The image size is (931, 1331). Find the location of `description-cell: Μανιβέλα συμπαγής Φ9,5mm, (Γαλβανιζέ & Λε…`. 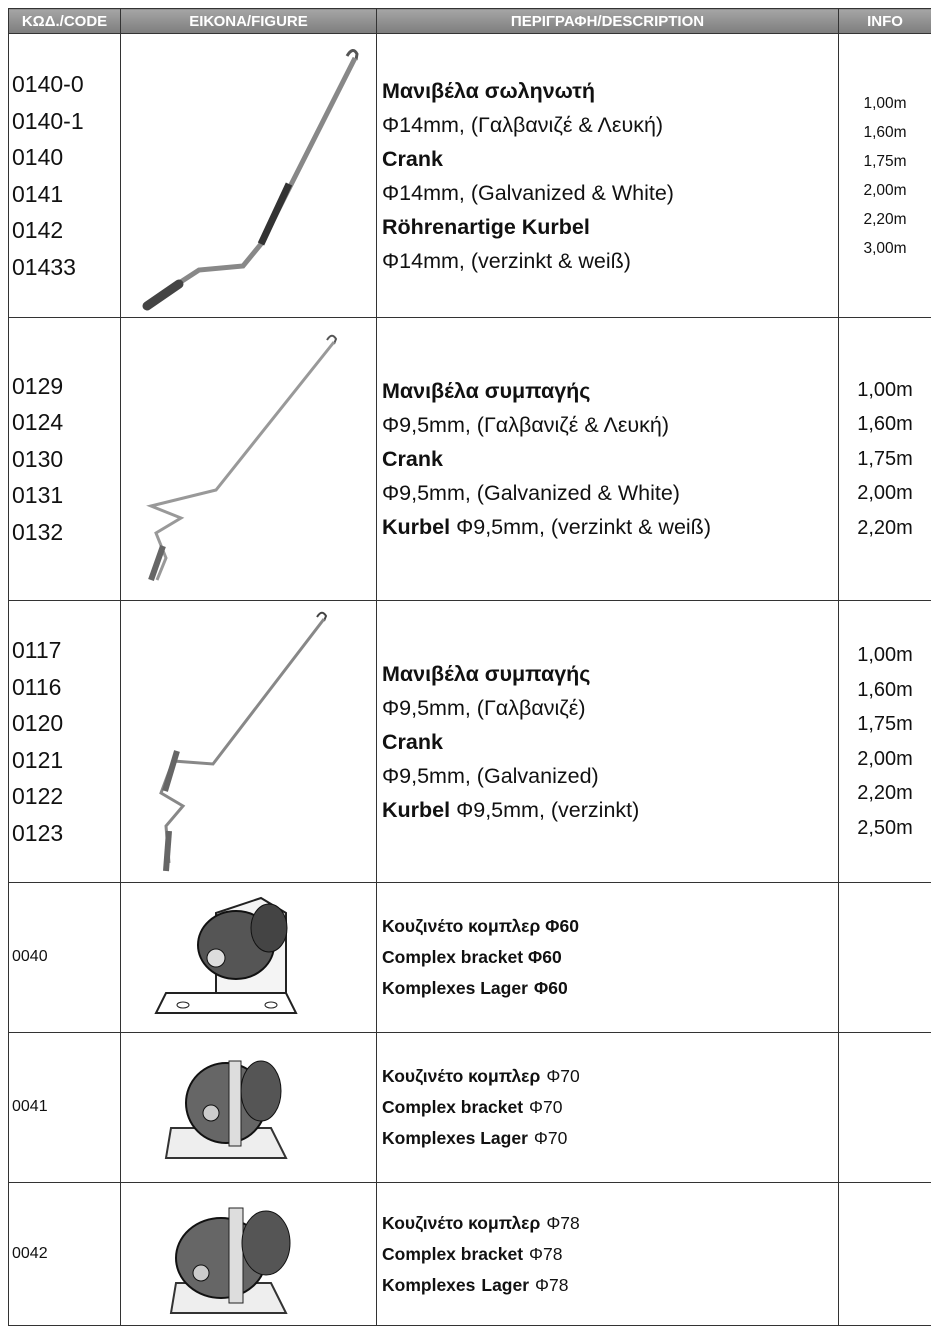

description-cell: Μανιβέλα συμπαγής Φ9,5mm, (Γαλβανιζέ & Λε… is located at coordinates (607, 459).